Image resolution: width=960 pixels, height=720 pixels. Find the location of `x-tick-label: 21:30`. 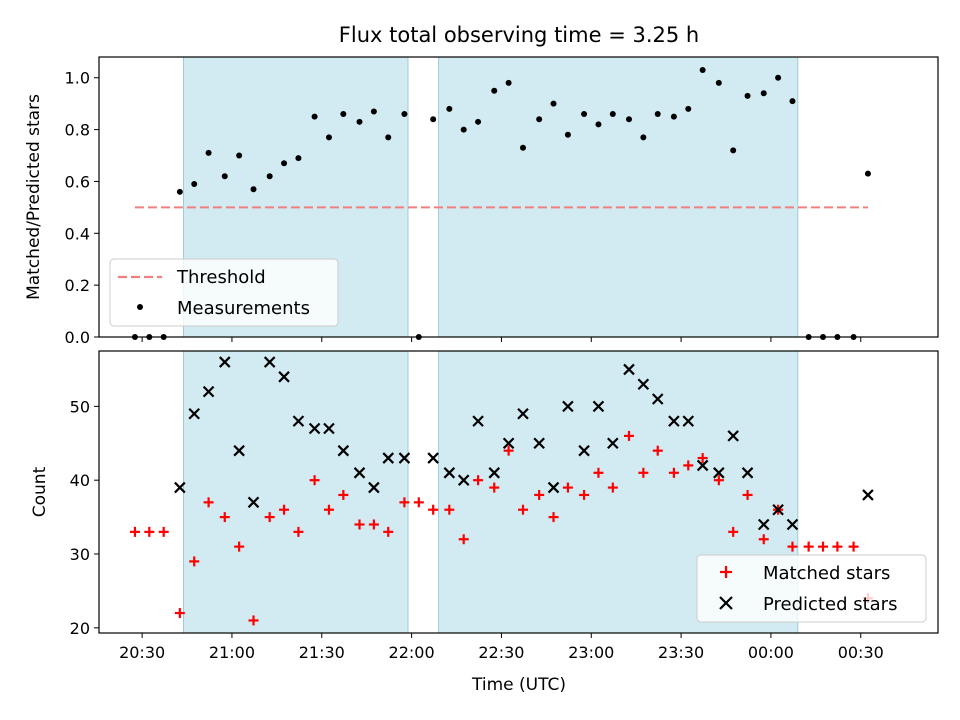

x-tick-label: 21:30 is located at coordinates (322, 652).